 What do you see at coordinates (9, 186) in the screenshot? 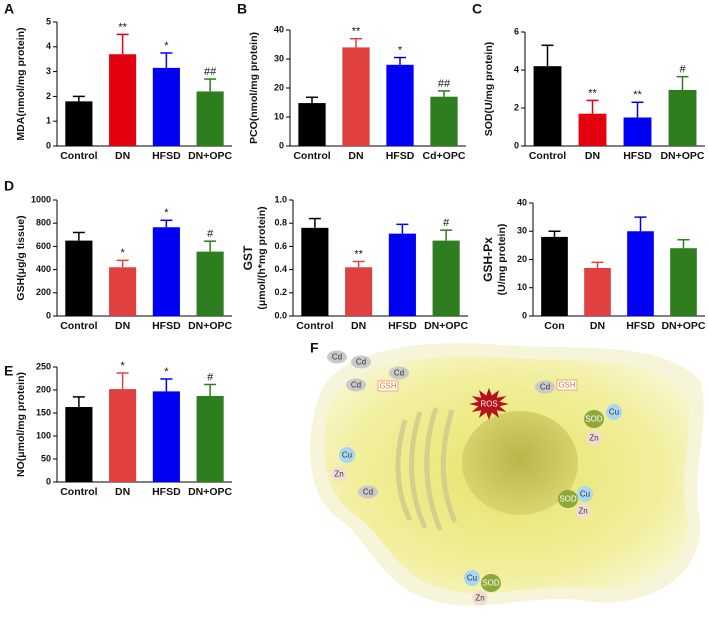
I see `panel-label: D` at bounding box center [9, 186].